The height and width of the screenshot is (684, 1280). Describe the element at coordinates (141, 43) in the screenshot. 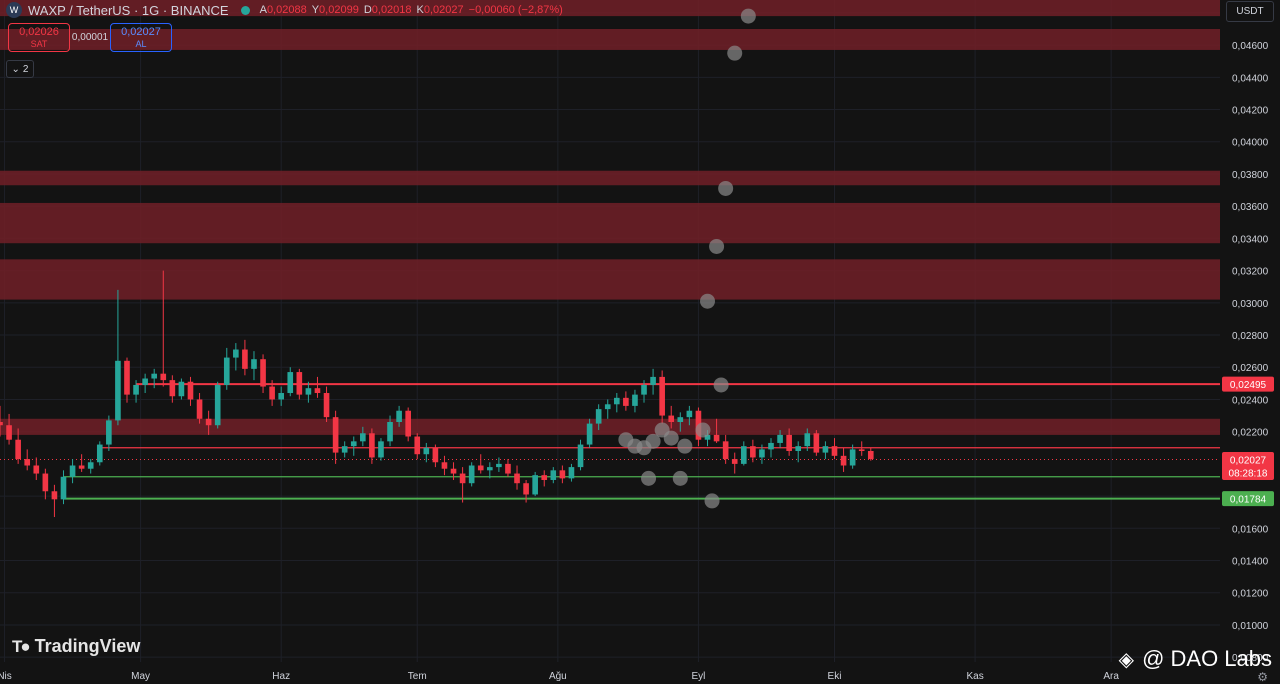

I see `buy-label: AL` at that location.